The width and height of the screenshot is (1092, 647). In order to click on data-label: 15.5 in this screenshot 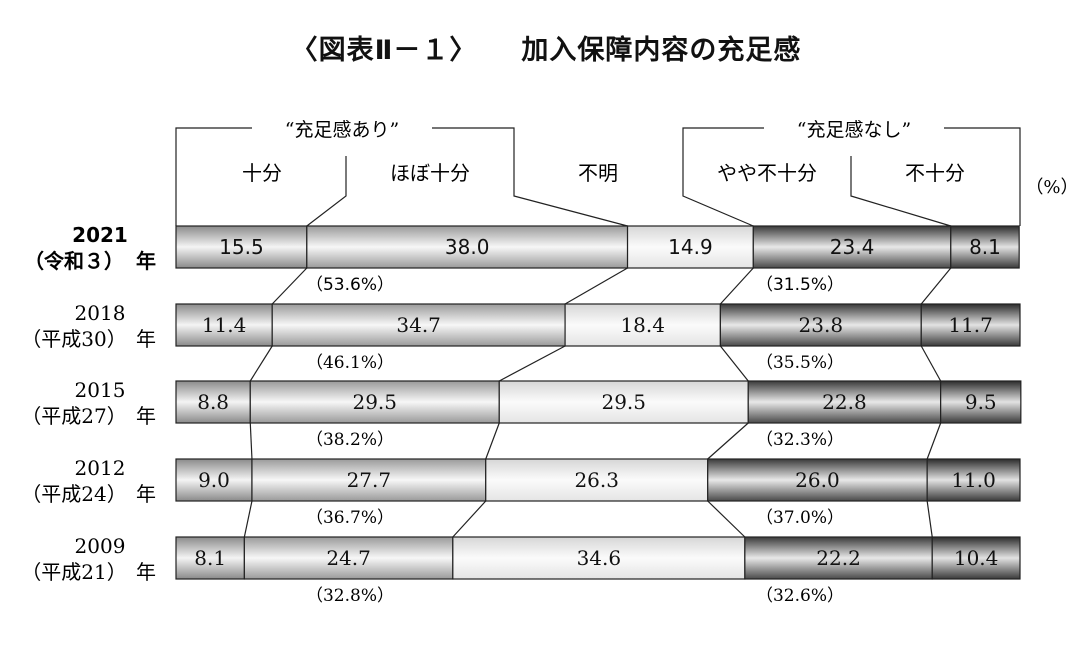, I will do `click(241, 247)`.